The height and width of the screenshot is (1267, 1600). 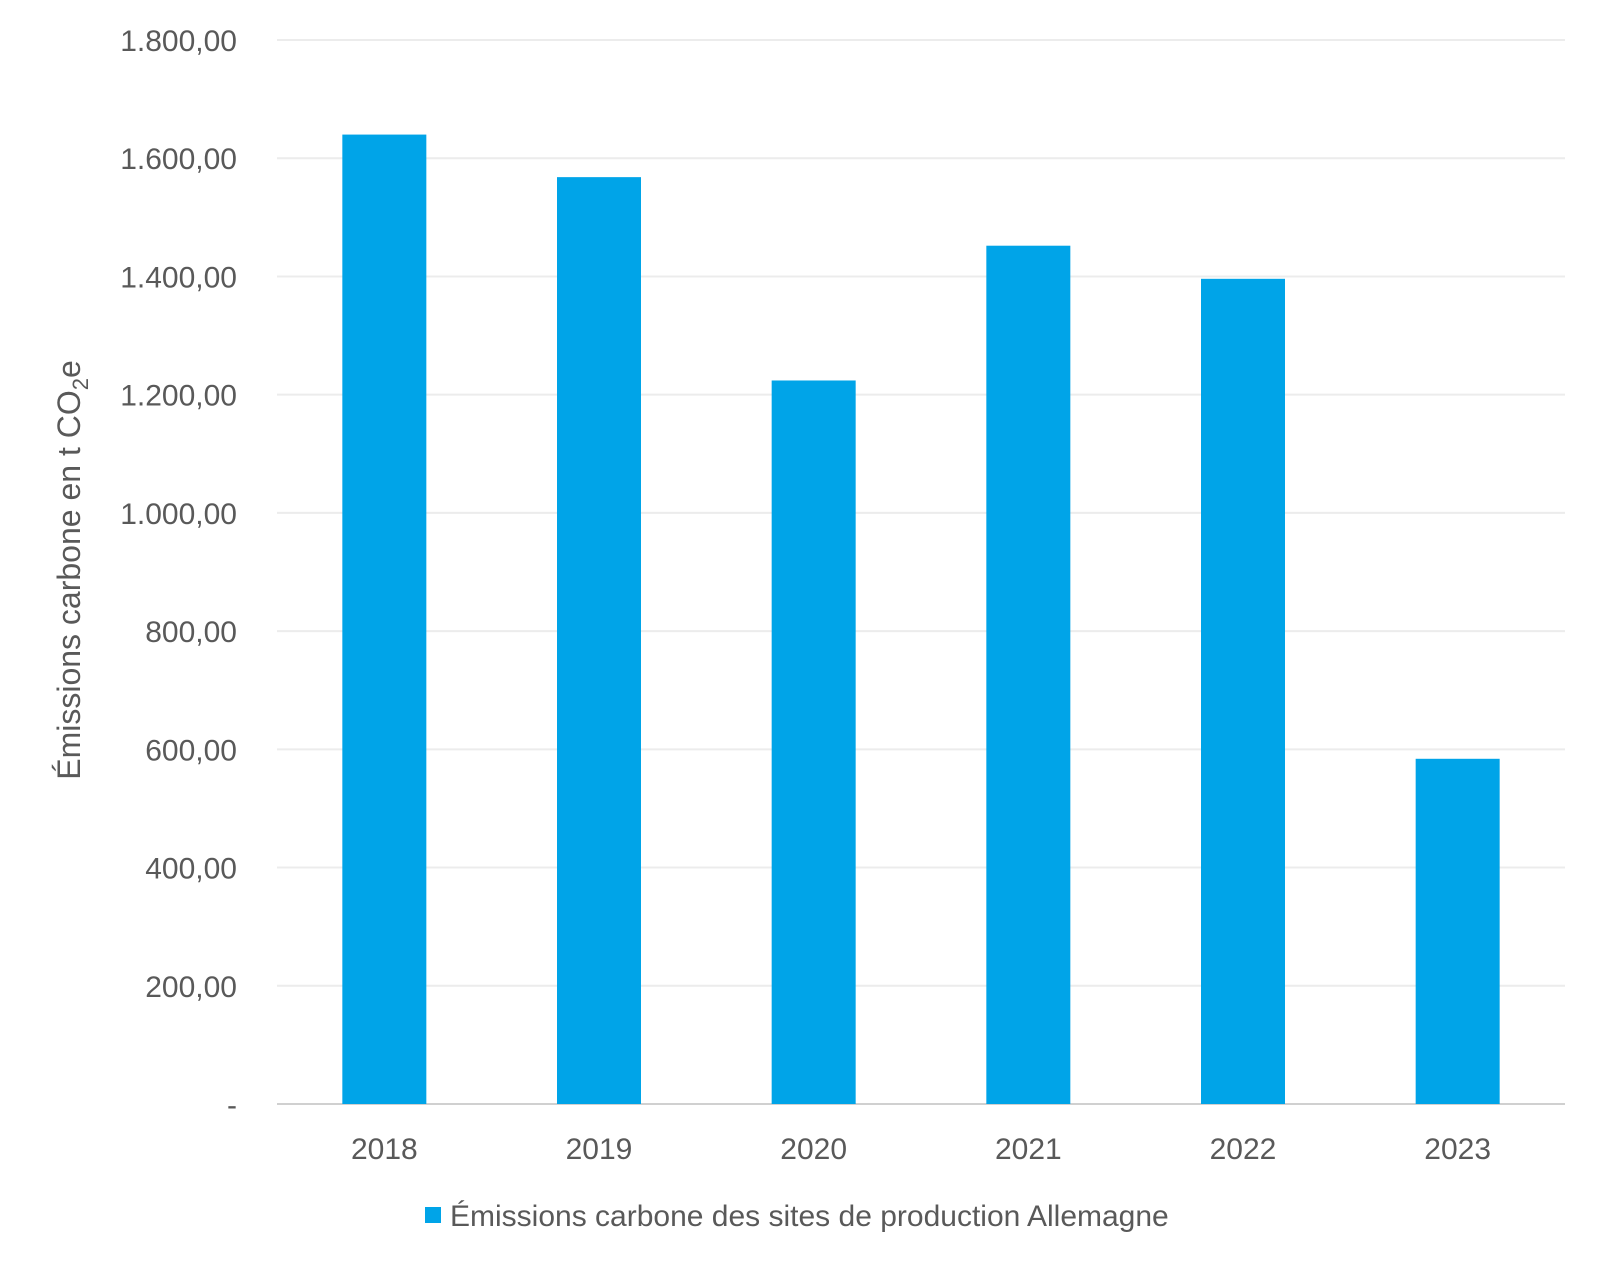 What do you see at coordinates (178, 277) in the screenshot?
I see `y-tick-label: 1.400,00` at bounding box center [178, 277].